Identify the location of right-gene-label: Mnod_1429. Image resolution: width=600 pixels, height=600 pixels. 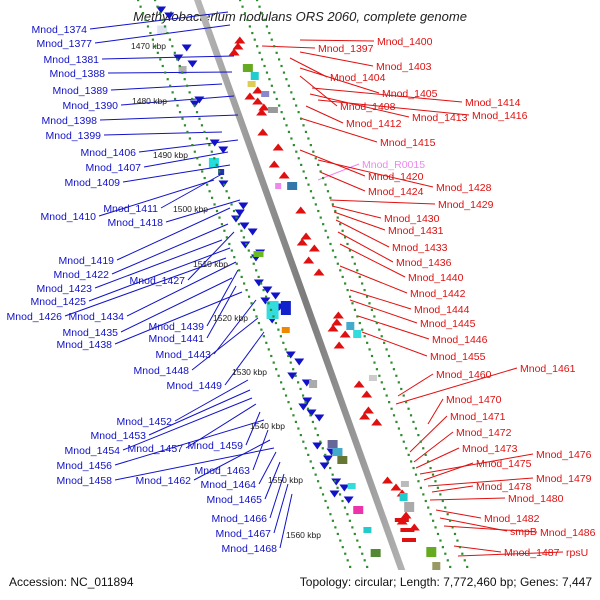
(466, 205).